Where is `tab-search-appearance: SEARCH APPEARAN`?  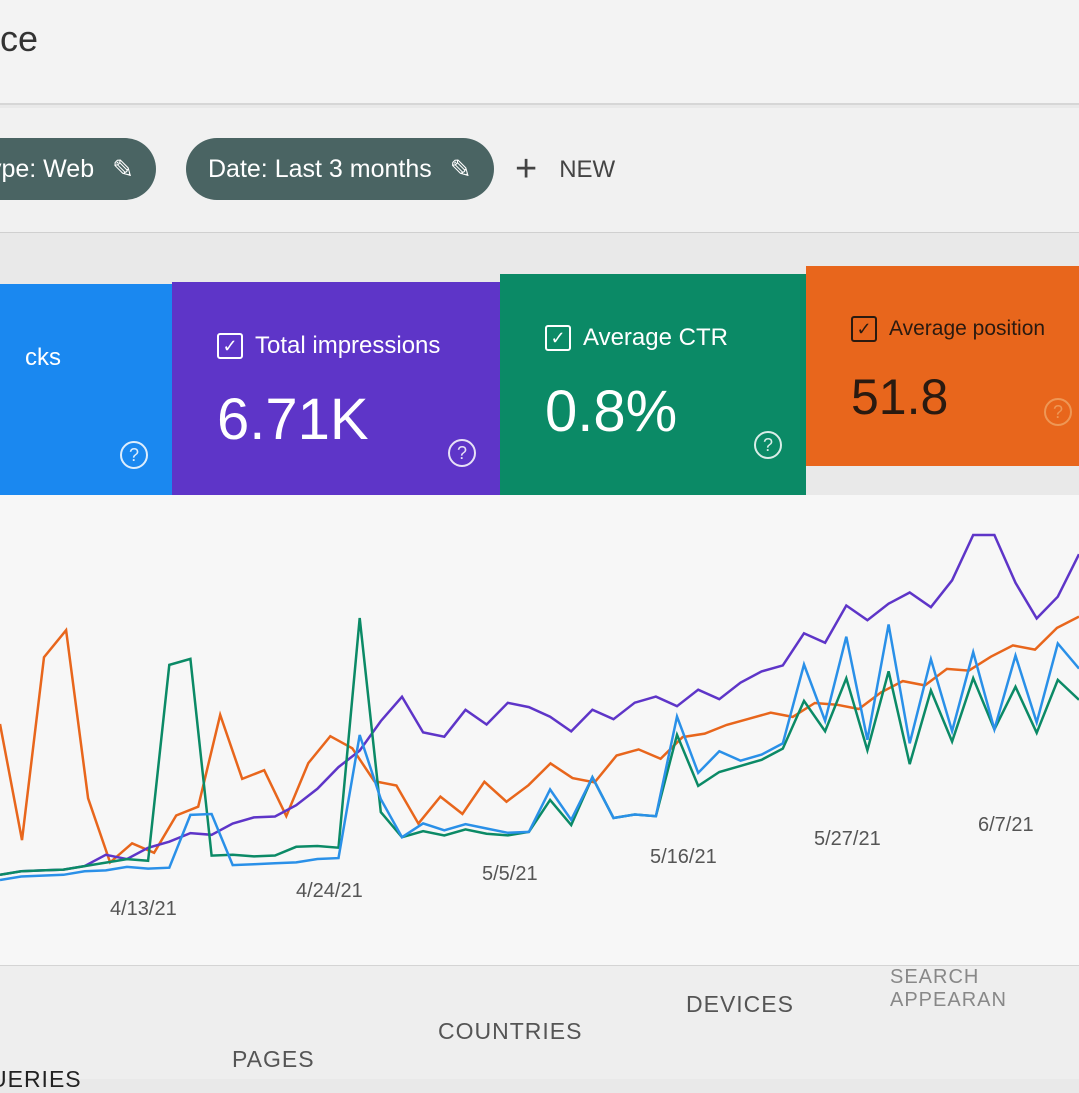 tab-search-appearance: SEARCH APPEARAN is located at coordinates (948, 988).